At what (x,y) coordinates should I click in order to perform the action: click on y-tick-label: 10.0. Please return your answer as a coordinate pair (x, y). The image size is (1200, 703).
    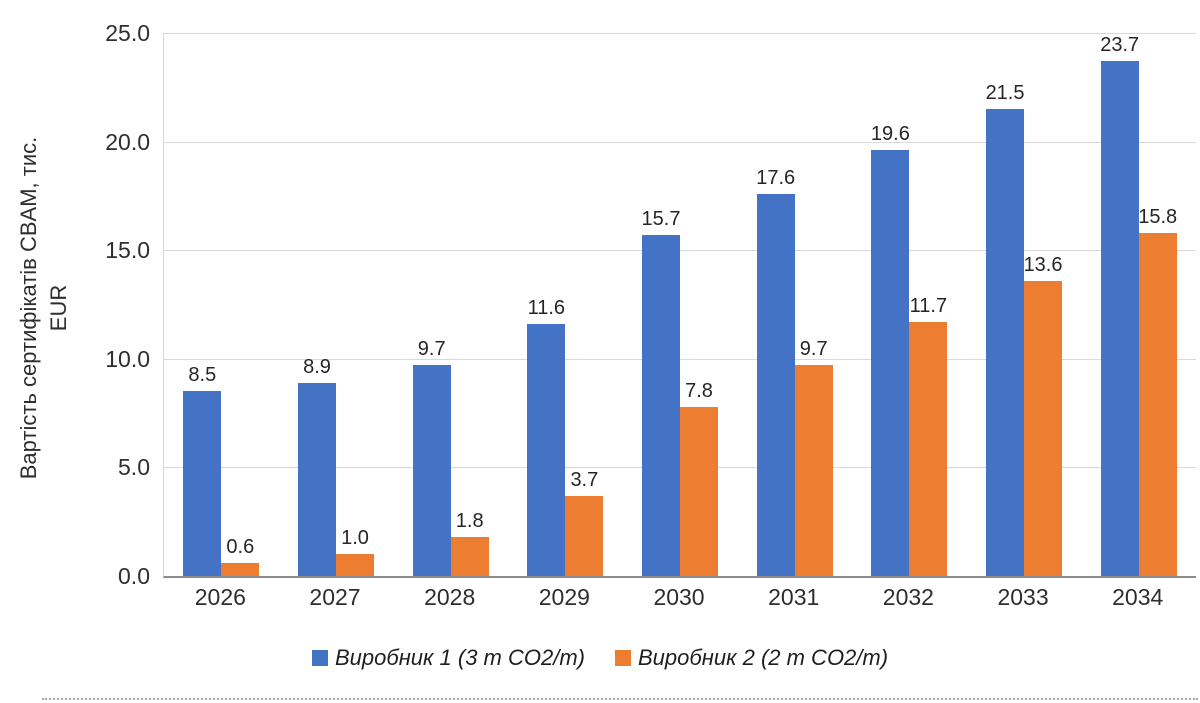
    Looking at the image, I should click on (127, 358).